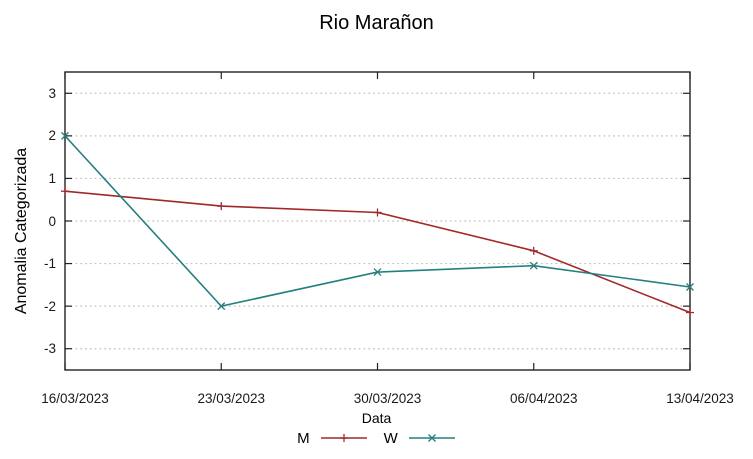 This screenshot has width=753, height=459. What do you see at coordinates (49, 349) in the screenshot?
I see `y-tick-label: -3` at bounding box center [49, 349].